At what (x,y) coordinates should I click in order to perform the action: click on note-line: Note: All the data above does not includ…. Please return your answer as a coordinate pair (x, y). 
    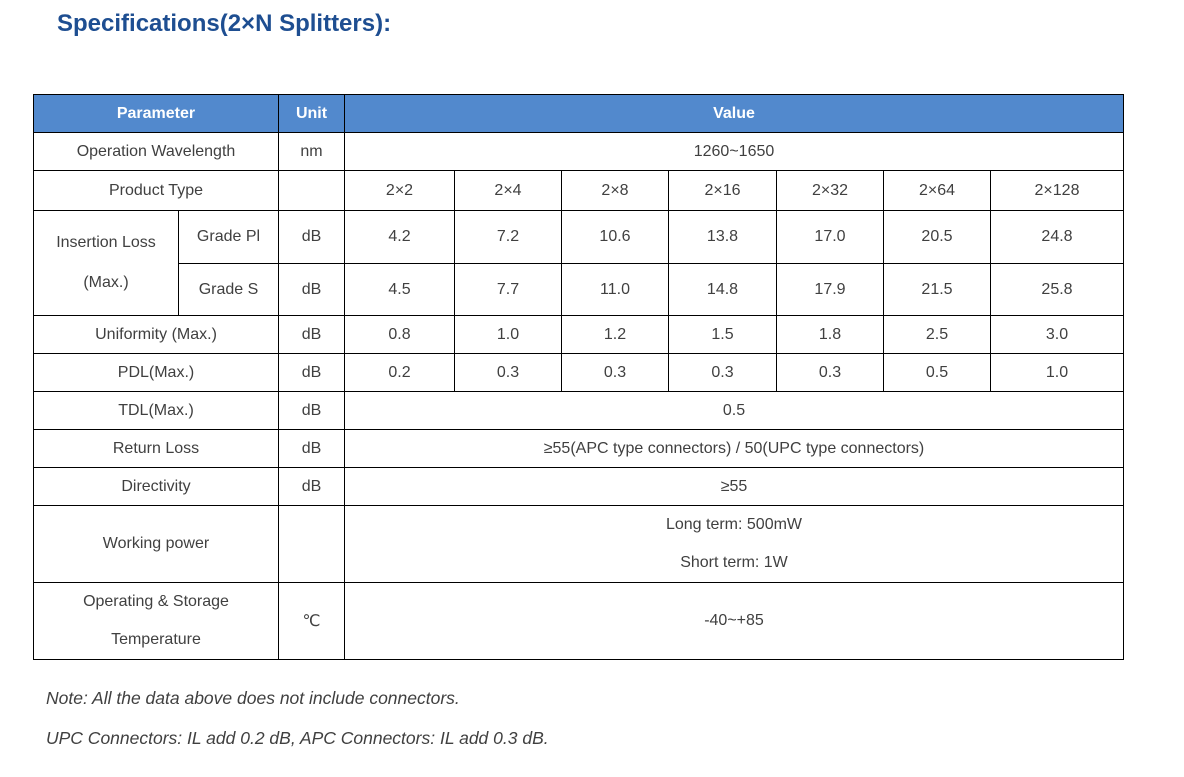
    Looking at the image, I should click on (253, 698).